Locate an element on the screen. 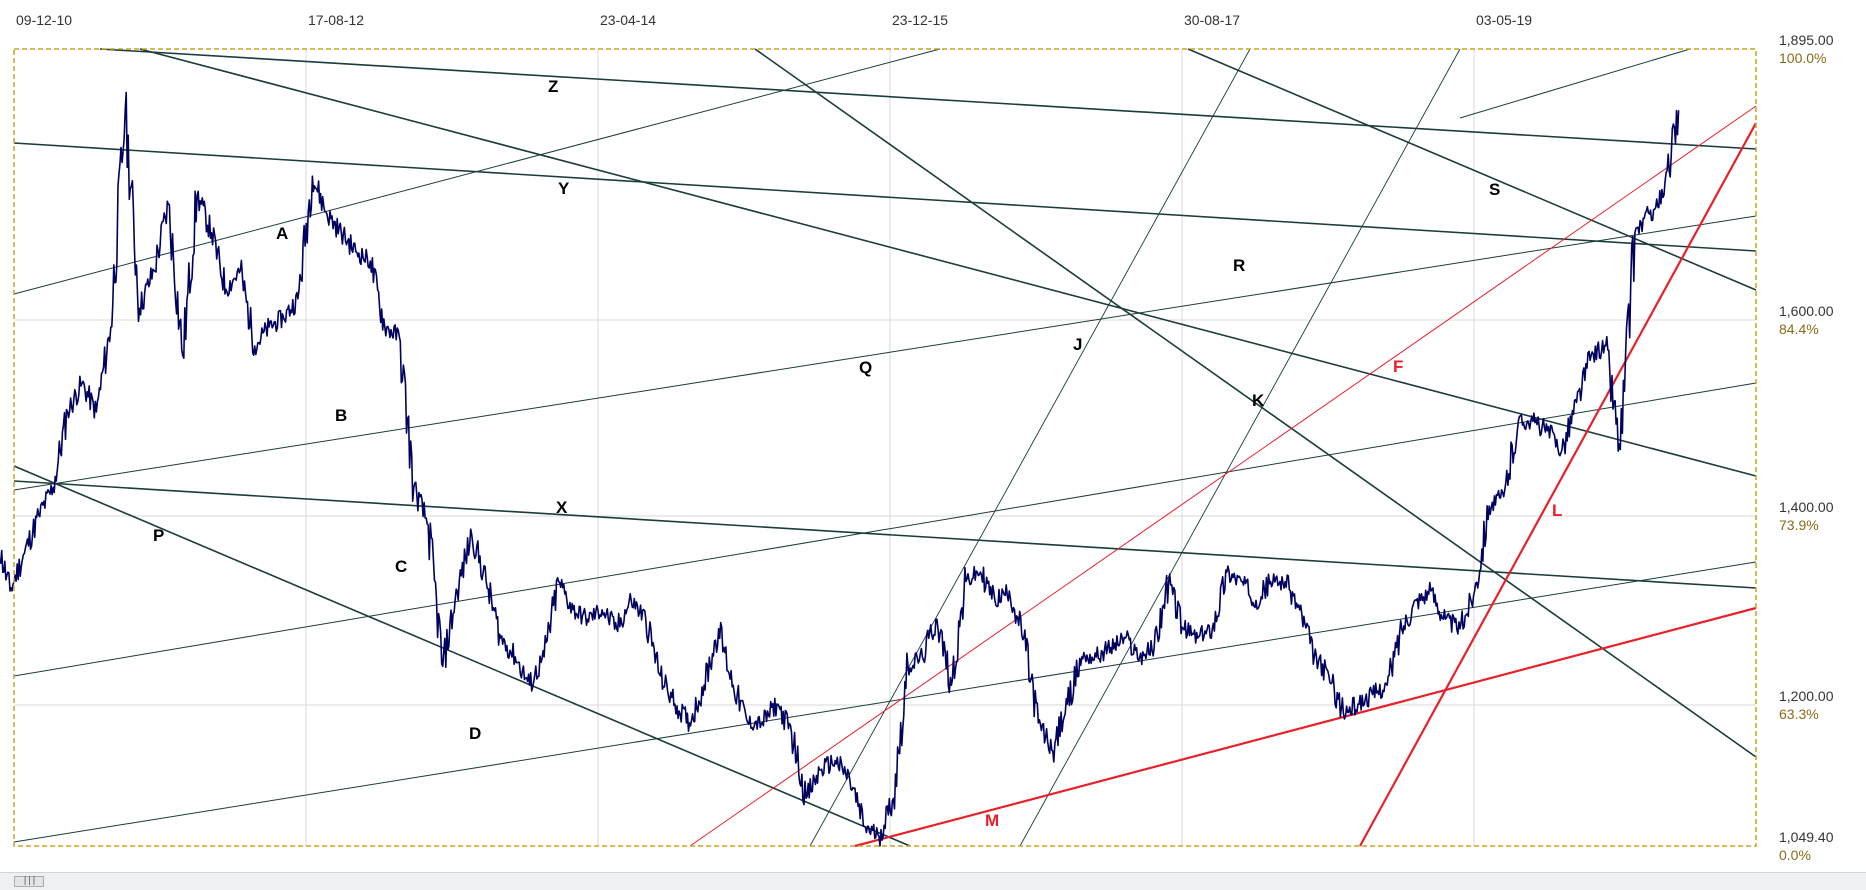 Image resolution: width=1866 pixels, height=890 pixels. trend-line-label-z: Z is located at coordinates (553, 86).